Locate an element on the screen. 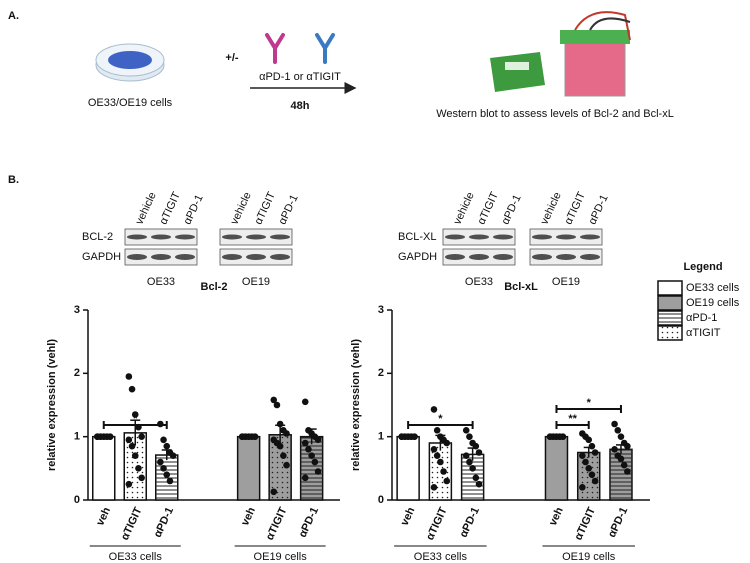 This screenshot has width=750, height=563. group-label: OE19 cells is located at coordinates (589, 557).